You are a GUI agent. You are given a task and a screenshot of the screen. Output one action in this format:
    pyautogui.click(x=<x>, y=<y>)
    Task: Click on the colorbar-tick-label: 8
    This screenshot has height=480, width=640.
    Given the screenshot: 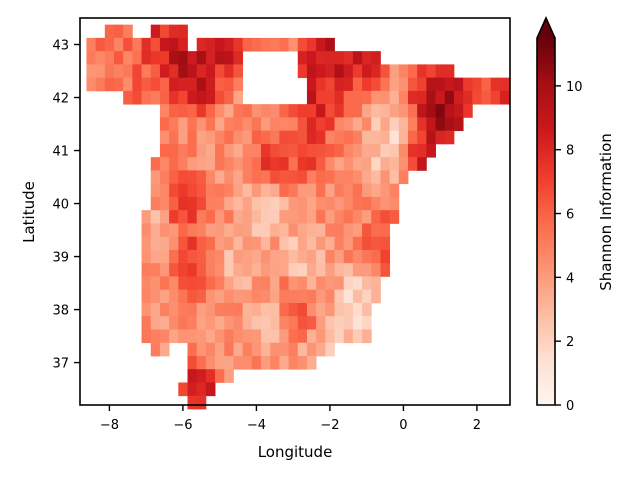 What is the action you would take?
    pyautogui.click(x=570, y=151)
    